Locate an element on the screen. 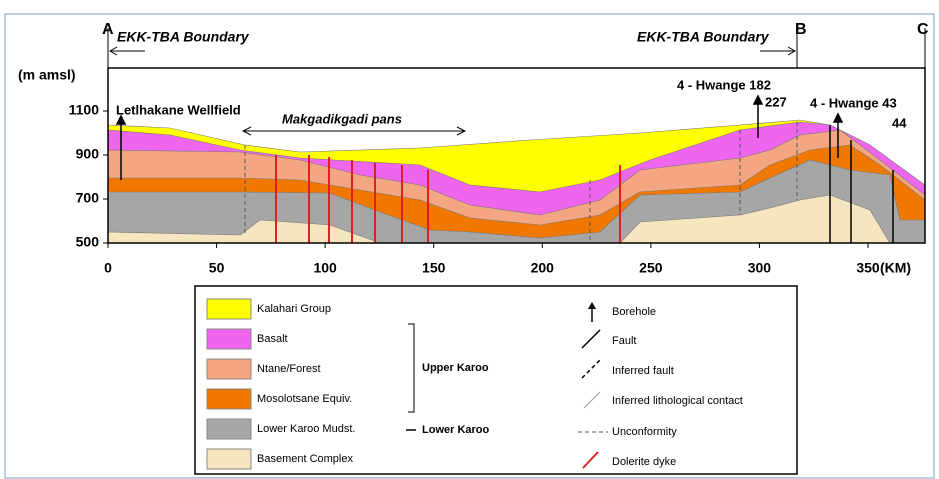  hwange-43: 4 - Hwange 43 is located at coordinates (853, 102).